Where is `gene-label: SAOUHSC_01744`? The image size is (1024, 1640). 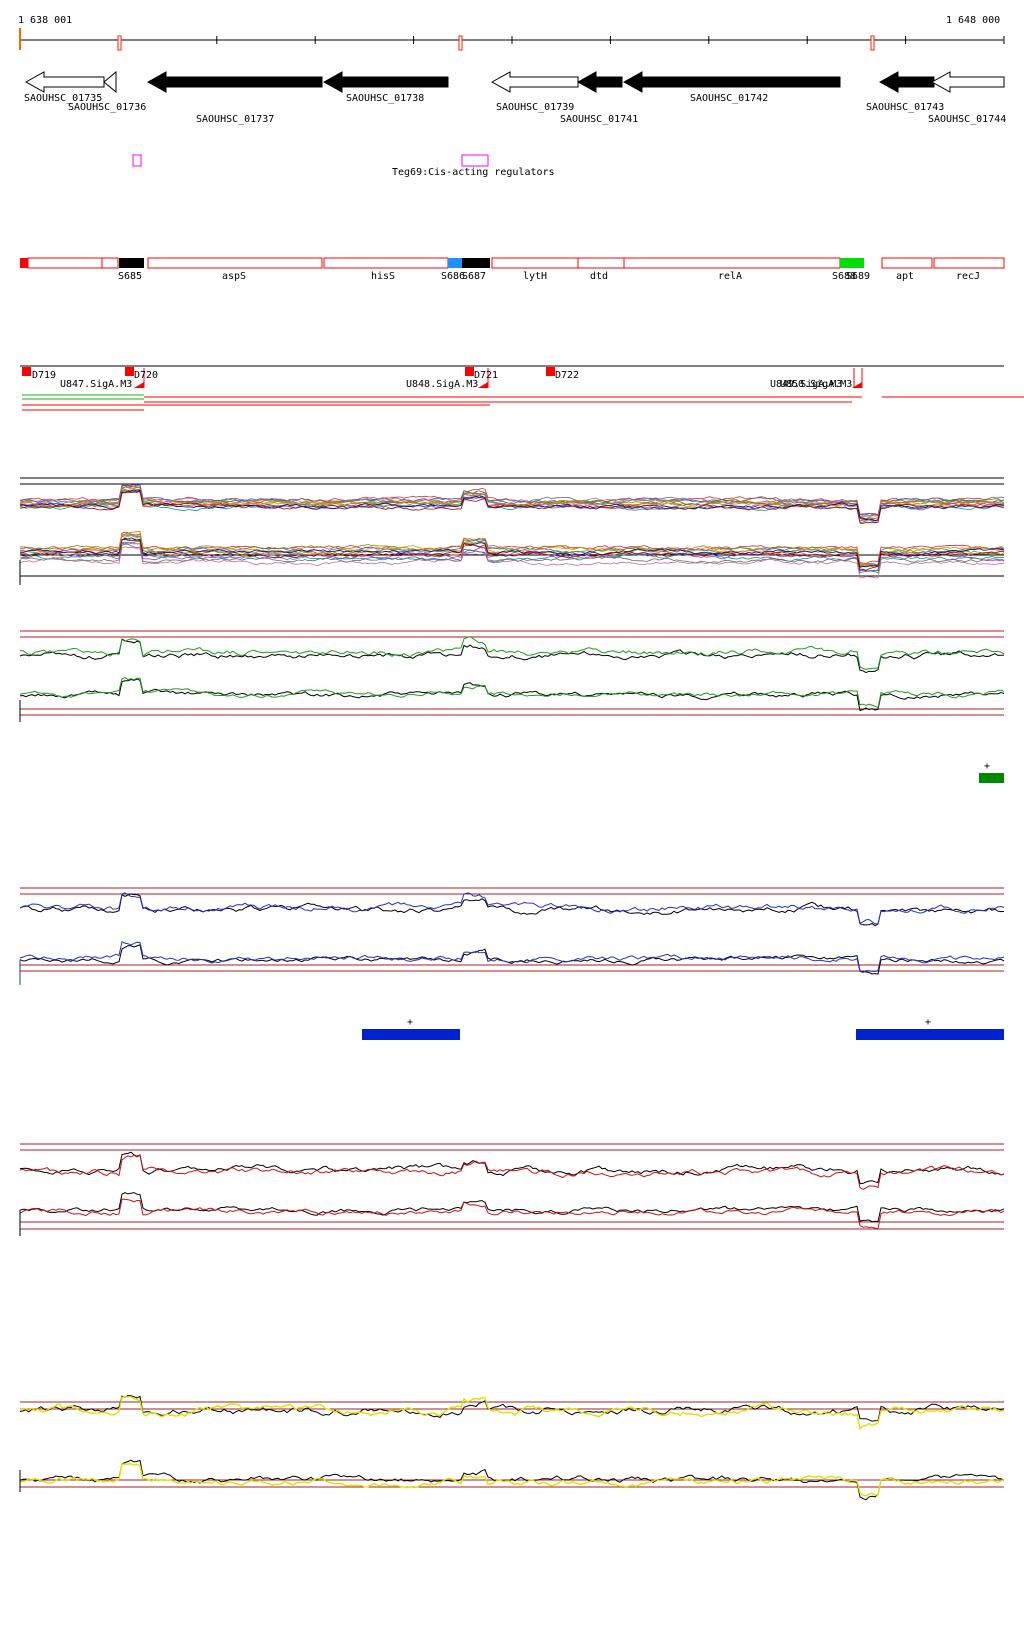 gene-label: SAOUHSC_01744 is located at coordinates (967, 119).